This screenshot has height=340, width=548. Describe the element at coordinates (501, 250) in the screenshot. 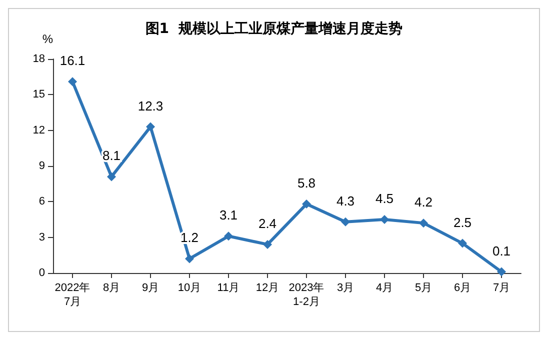

I see `data-label: 0.1` at that location.